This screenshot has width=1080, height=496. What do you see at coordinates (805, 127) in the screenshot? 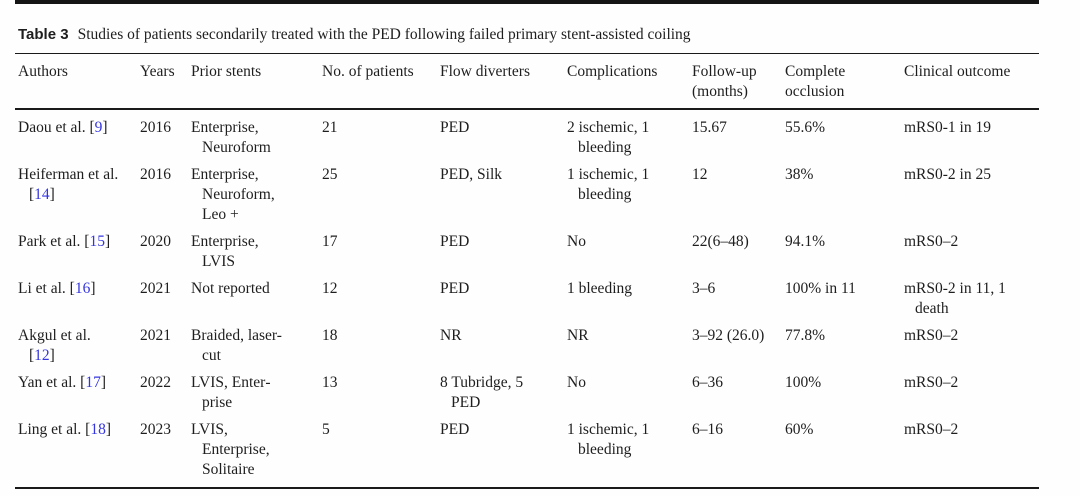
I see `complete-occlusion-value: 55.6%` at bounding box center [805, 127].